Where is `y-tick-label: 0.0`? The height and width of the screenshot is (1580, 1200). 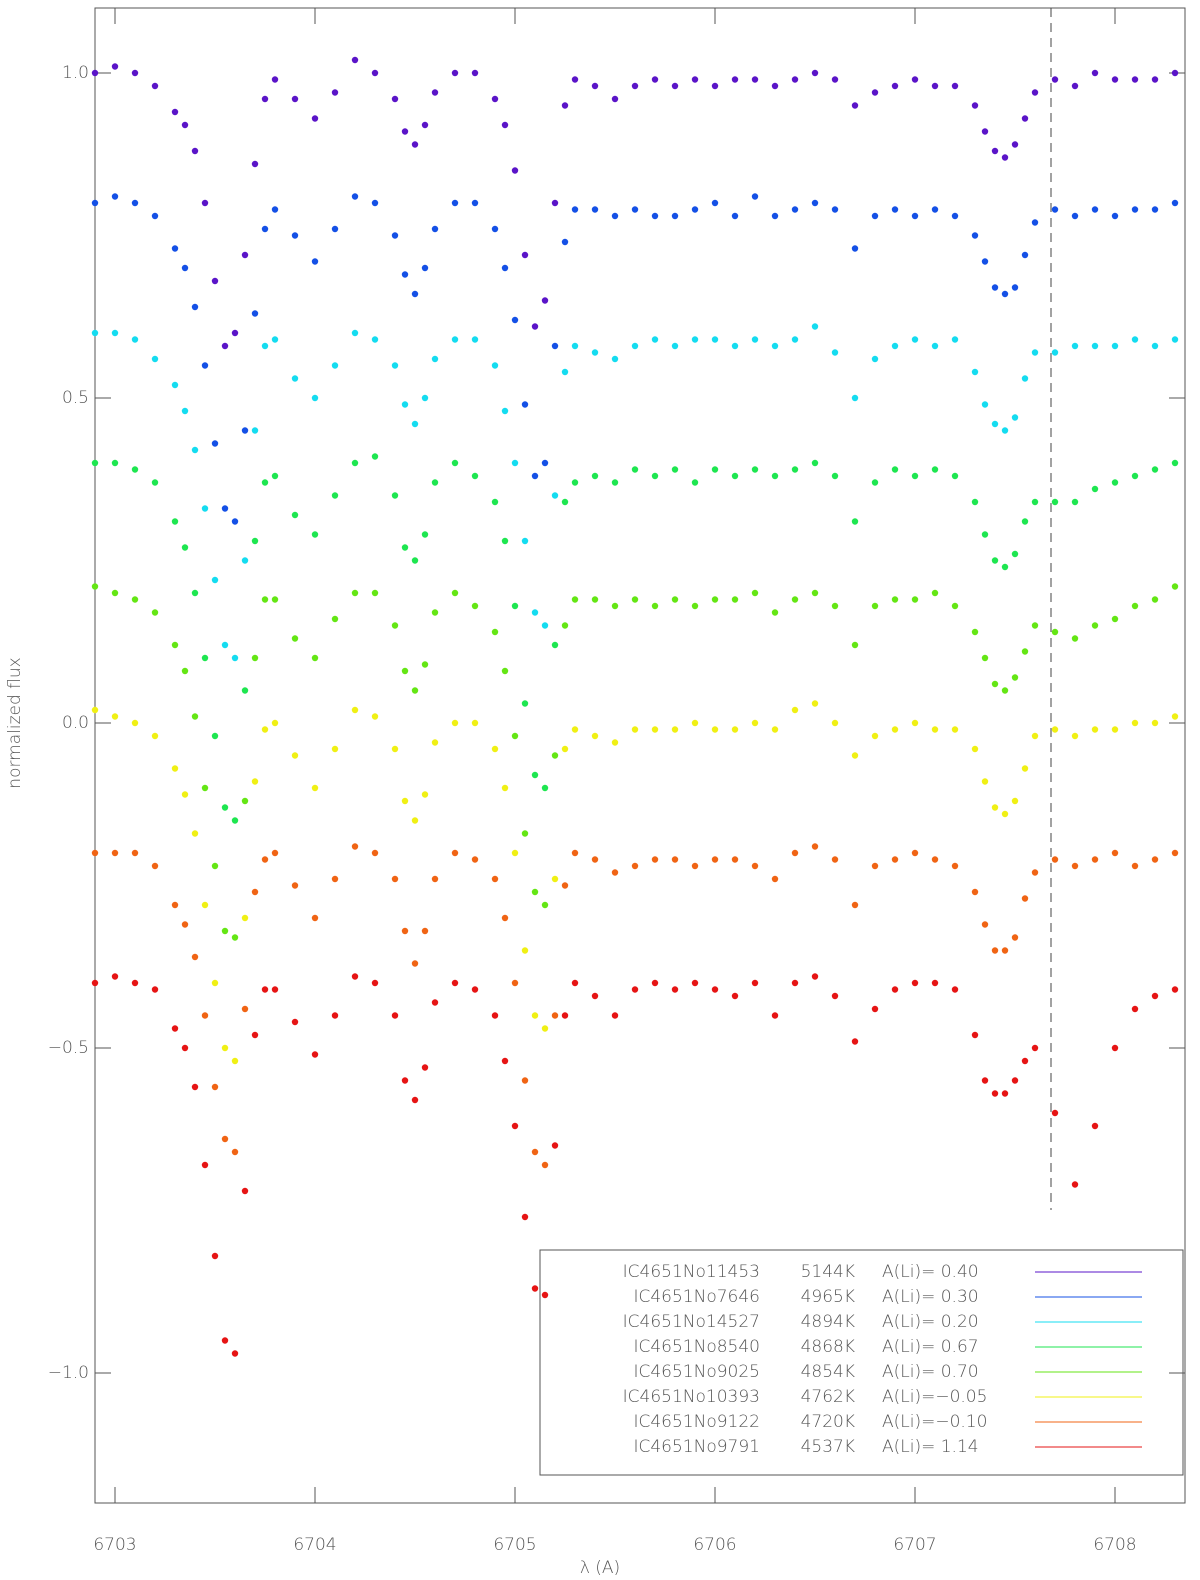 y-tick-label: 0.0 is located at coordinates (75, 723).